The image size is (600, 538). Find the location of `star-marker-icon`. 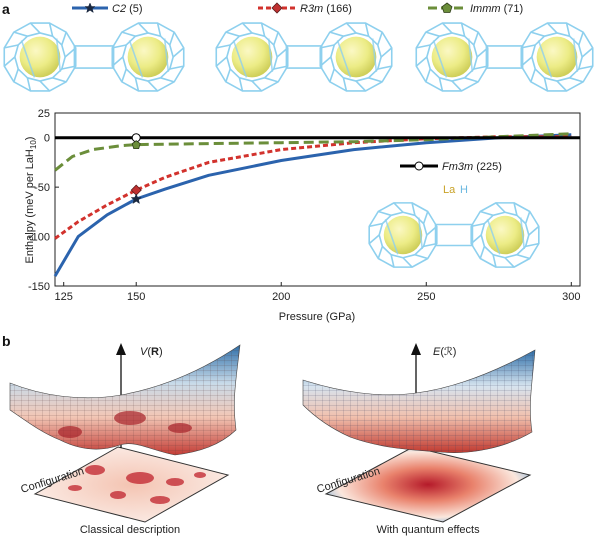

star-marker-icon is located at coordinates (90, 8).